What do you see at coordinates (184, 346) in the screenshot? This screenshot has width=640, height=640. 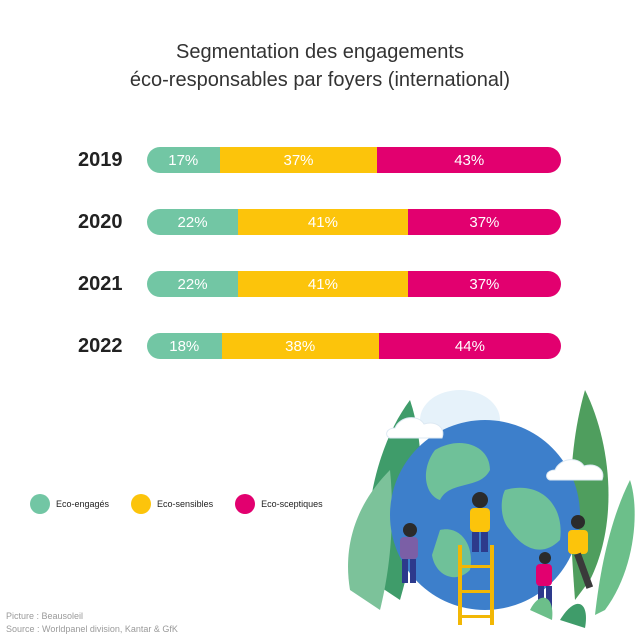 I see `bar-segment-eco-engages-2022: 18%` at bounding box center [184, 346].